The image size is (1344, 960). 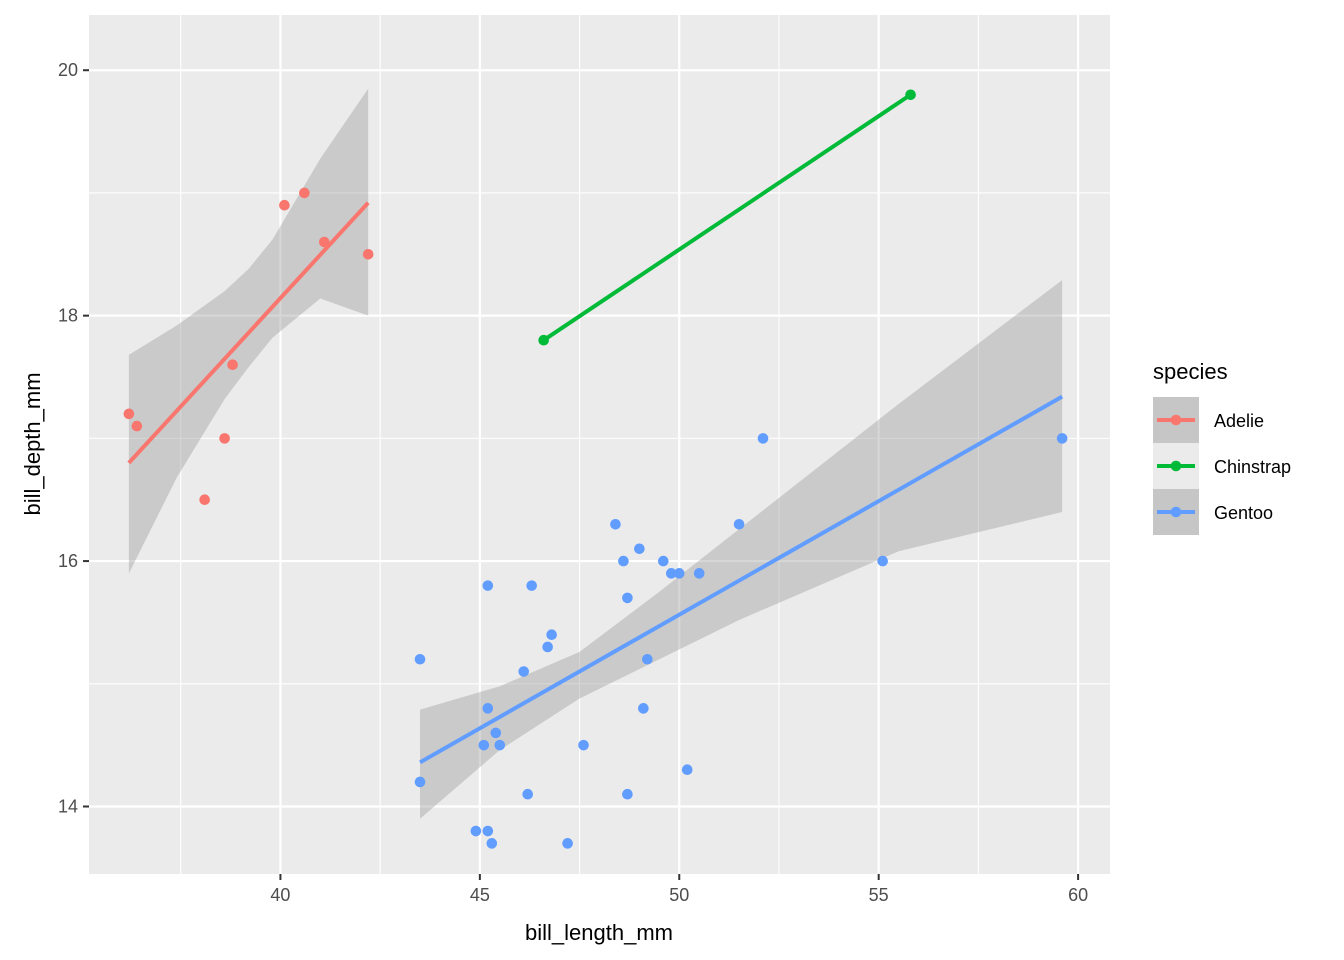 What do you see at coordinates (1243, 513) in the screenshot?
I see `legend-label: Gentoo` at bounding box center [1243, 513].